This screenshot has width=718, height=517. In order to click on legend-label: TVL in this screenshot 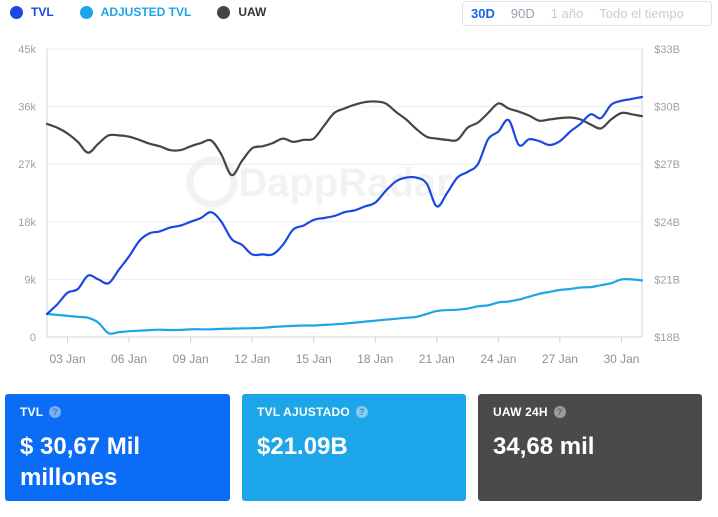, I will do `click(42, 12)`.